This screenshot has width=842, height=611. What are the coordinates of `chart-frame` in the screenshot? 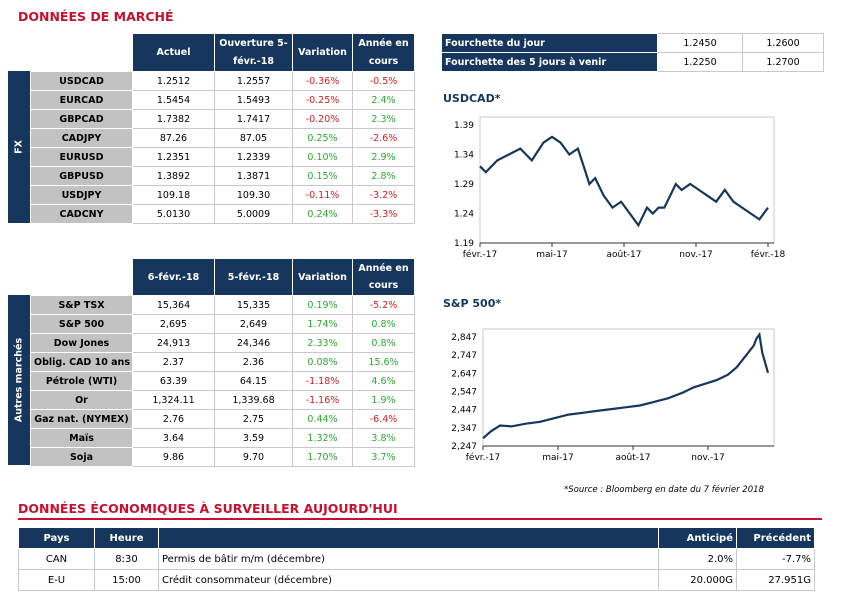 It's located at (627, 180).